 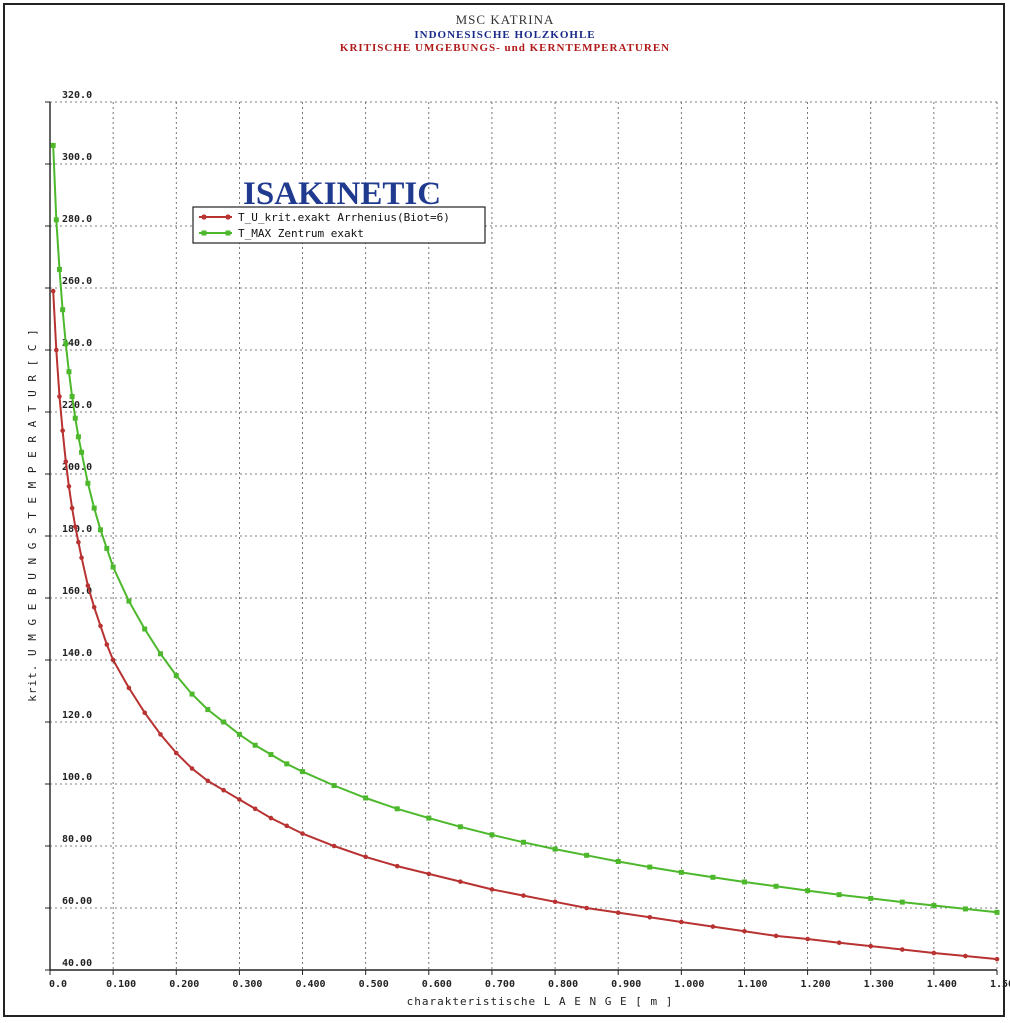 I want to click on y-tick-label: 60.00, so click(x=77, y=901).